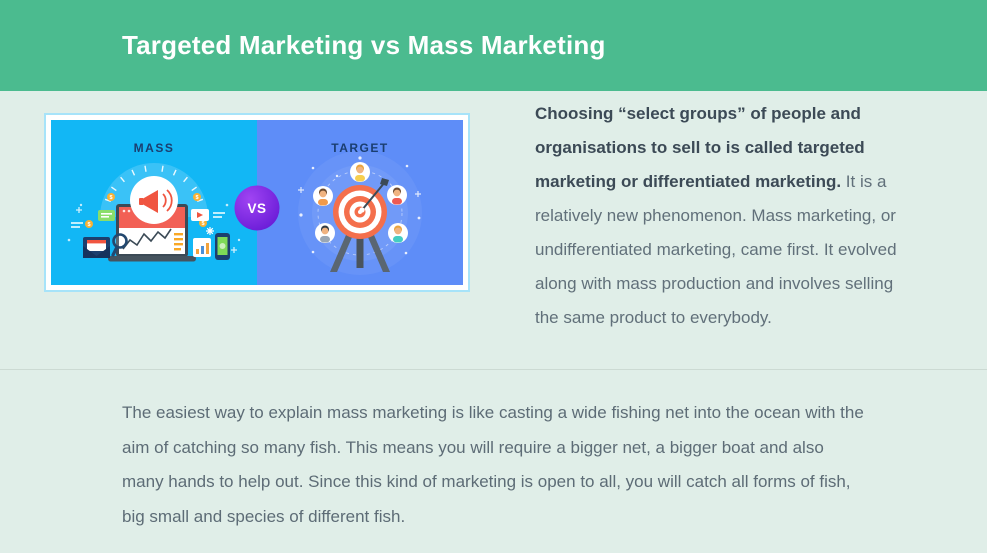 The height and width of the screenshot is (553, 987). I want to click on target-label: TARGET, so click(359, 148).